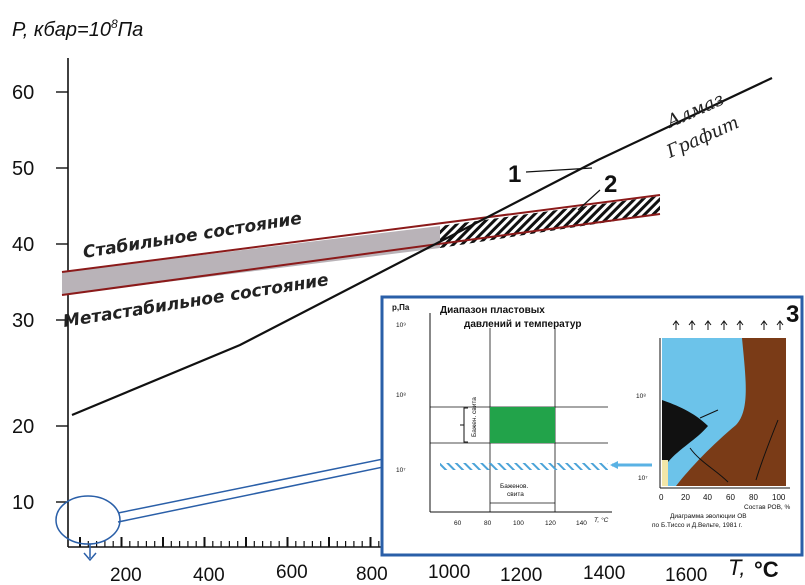 This screenshot has height=585, width=805. I want to click on bazhen-range-box, so click(522, 425).